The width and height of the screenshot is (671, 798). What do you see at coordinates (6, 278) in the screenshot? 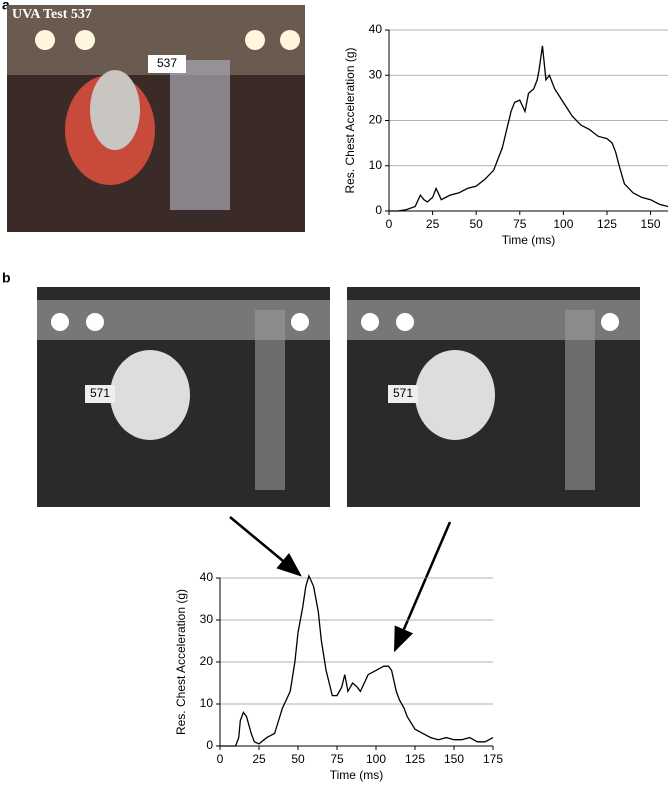
I see `panel-label: b` at bounding box center [6, 278].